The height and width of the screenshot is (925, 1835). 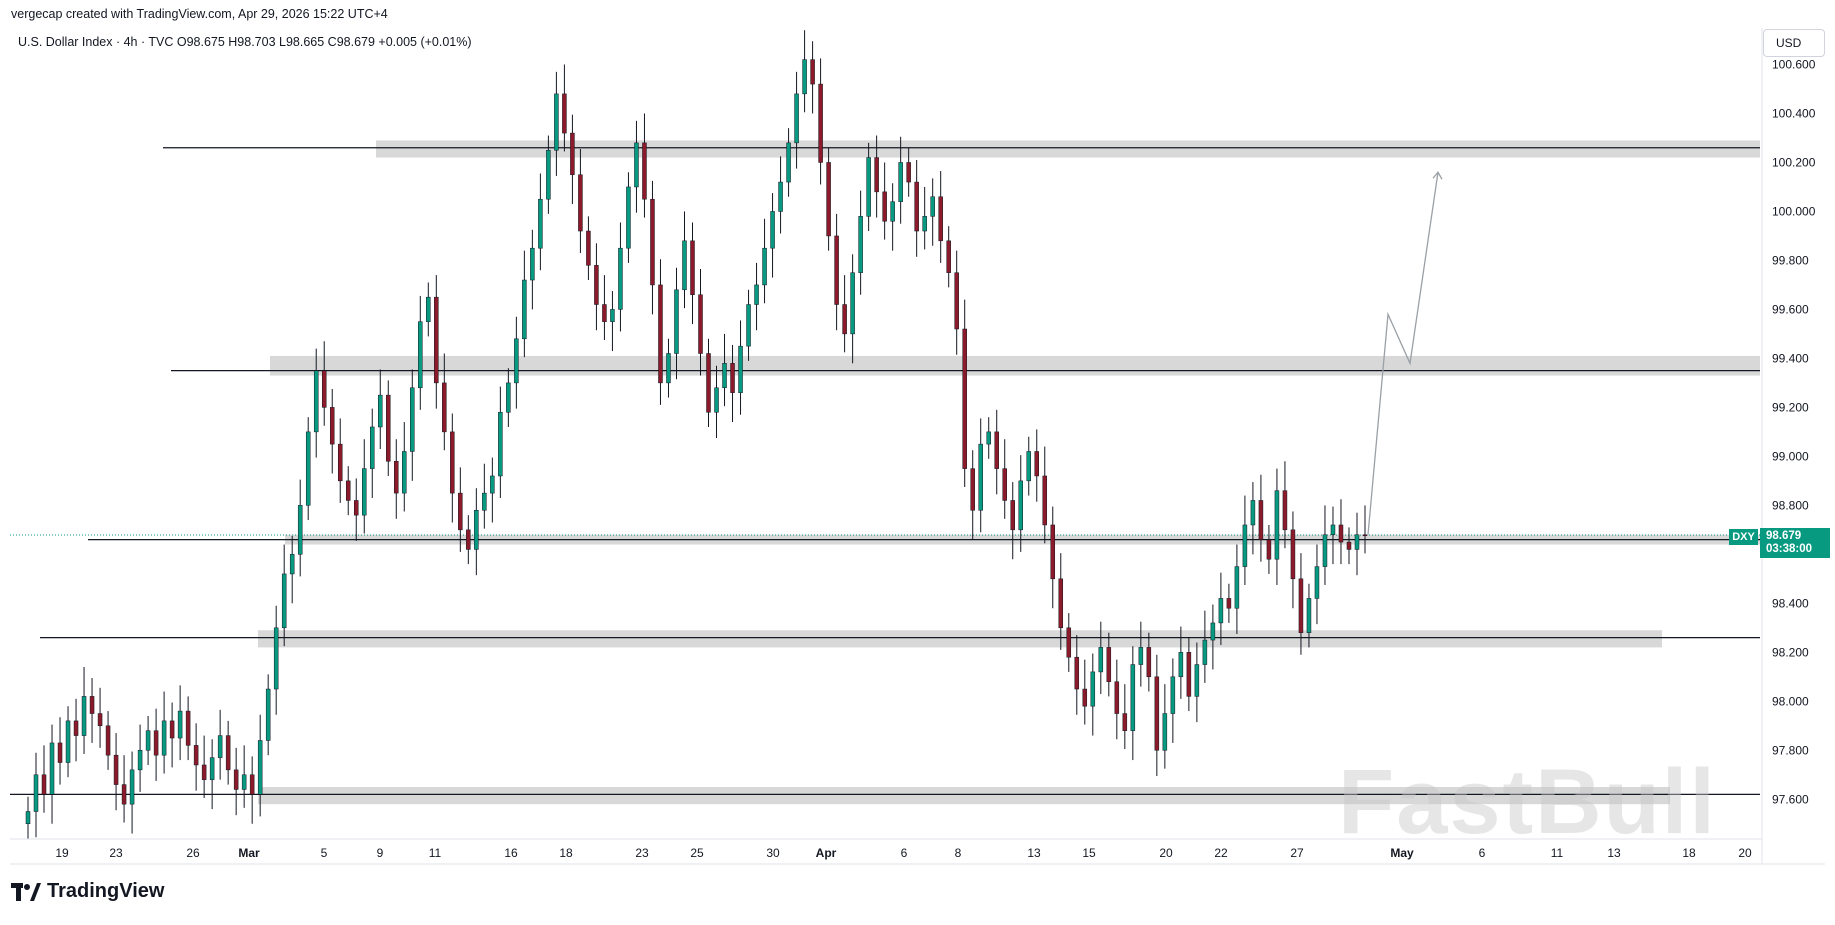 I want to click on currency-selector: USD, so click(x=1794, y=43).